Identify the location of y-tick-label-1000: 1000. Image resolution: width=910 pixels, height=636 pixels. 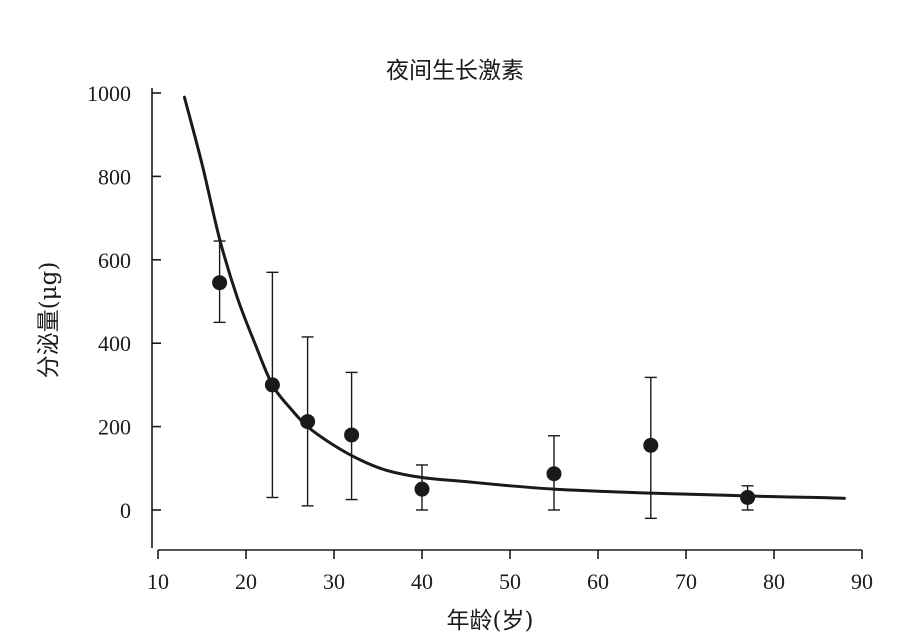
(109, 93).